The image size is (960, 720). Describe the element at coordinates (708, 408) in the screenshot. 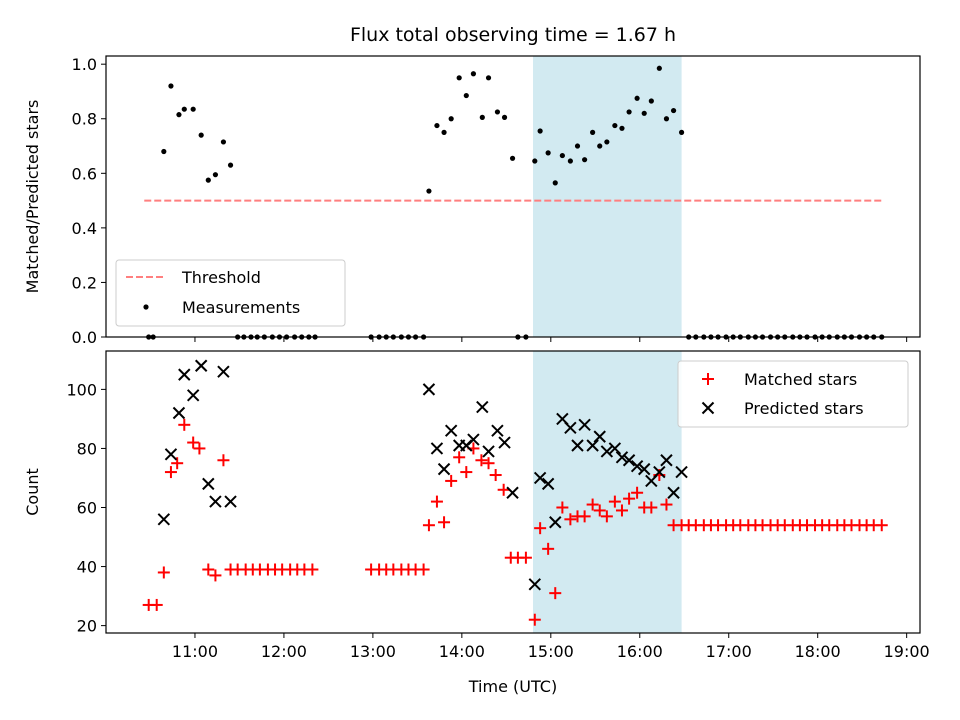

I see `legend-predicted-swatch-b` at that location.